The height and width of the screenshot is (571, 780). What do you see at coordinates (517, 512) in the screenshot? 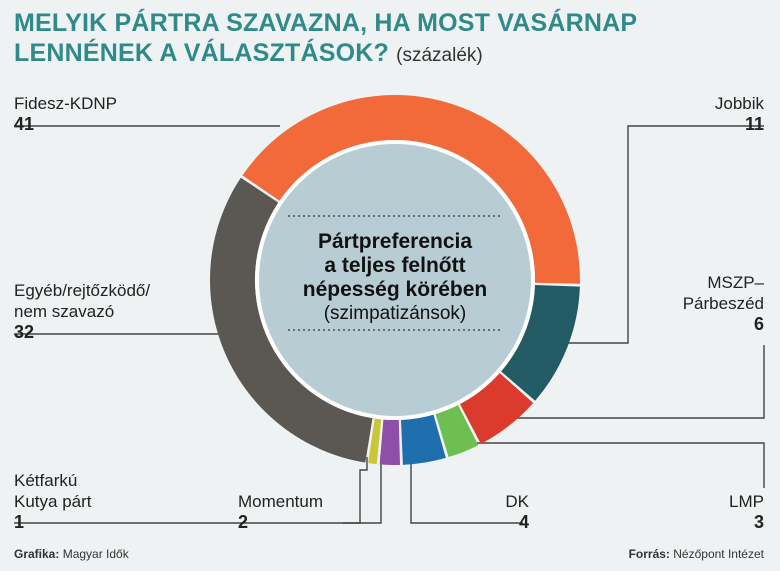
I see `label-dk: DK 4` at bounding box center [517, 512].